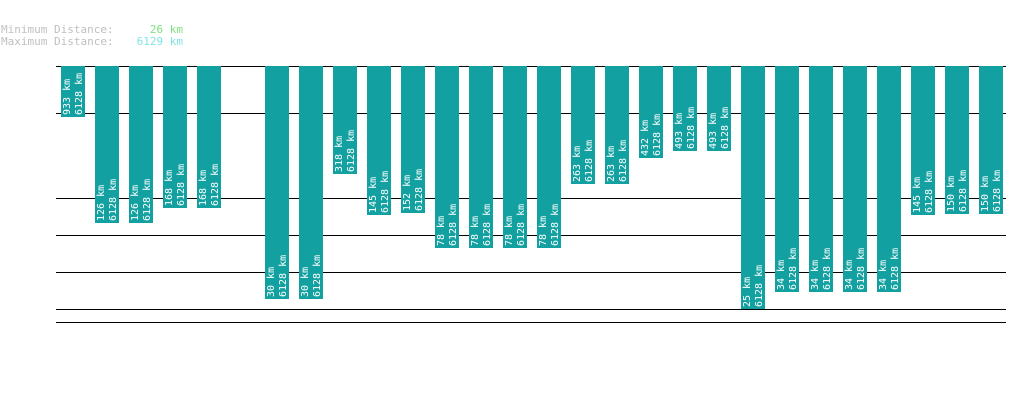 The height and width of the screenshot is (402, 1019). I want to click on bar-value-label: 318 km, so click(339, 154).